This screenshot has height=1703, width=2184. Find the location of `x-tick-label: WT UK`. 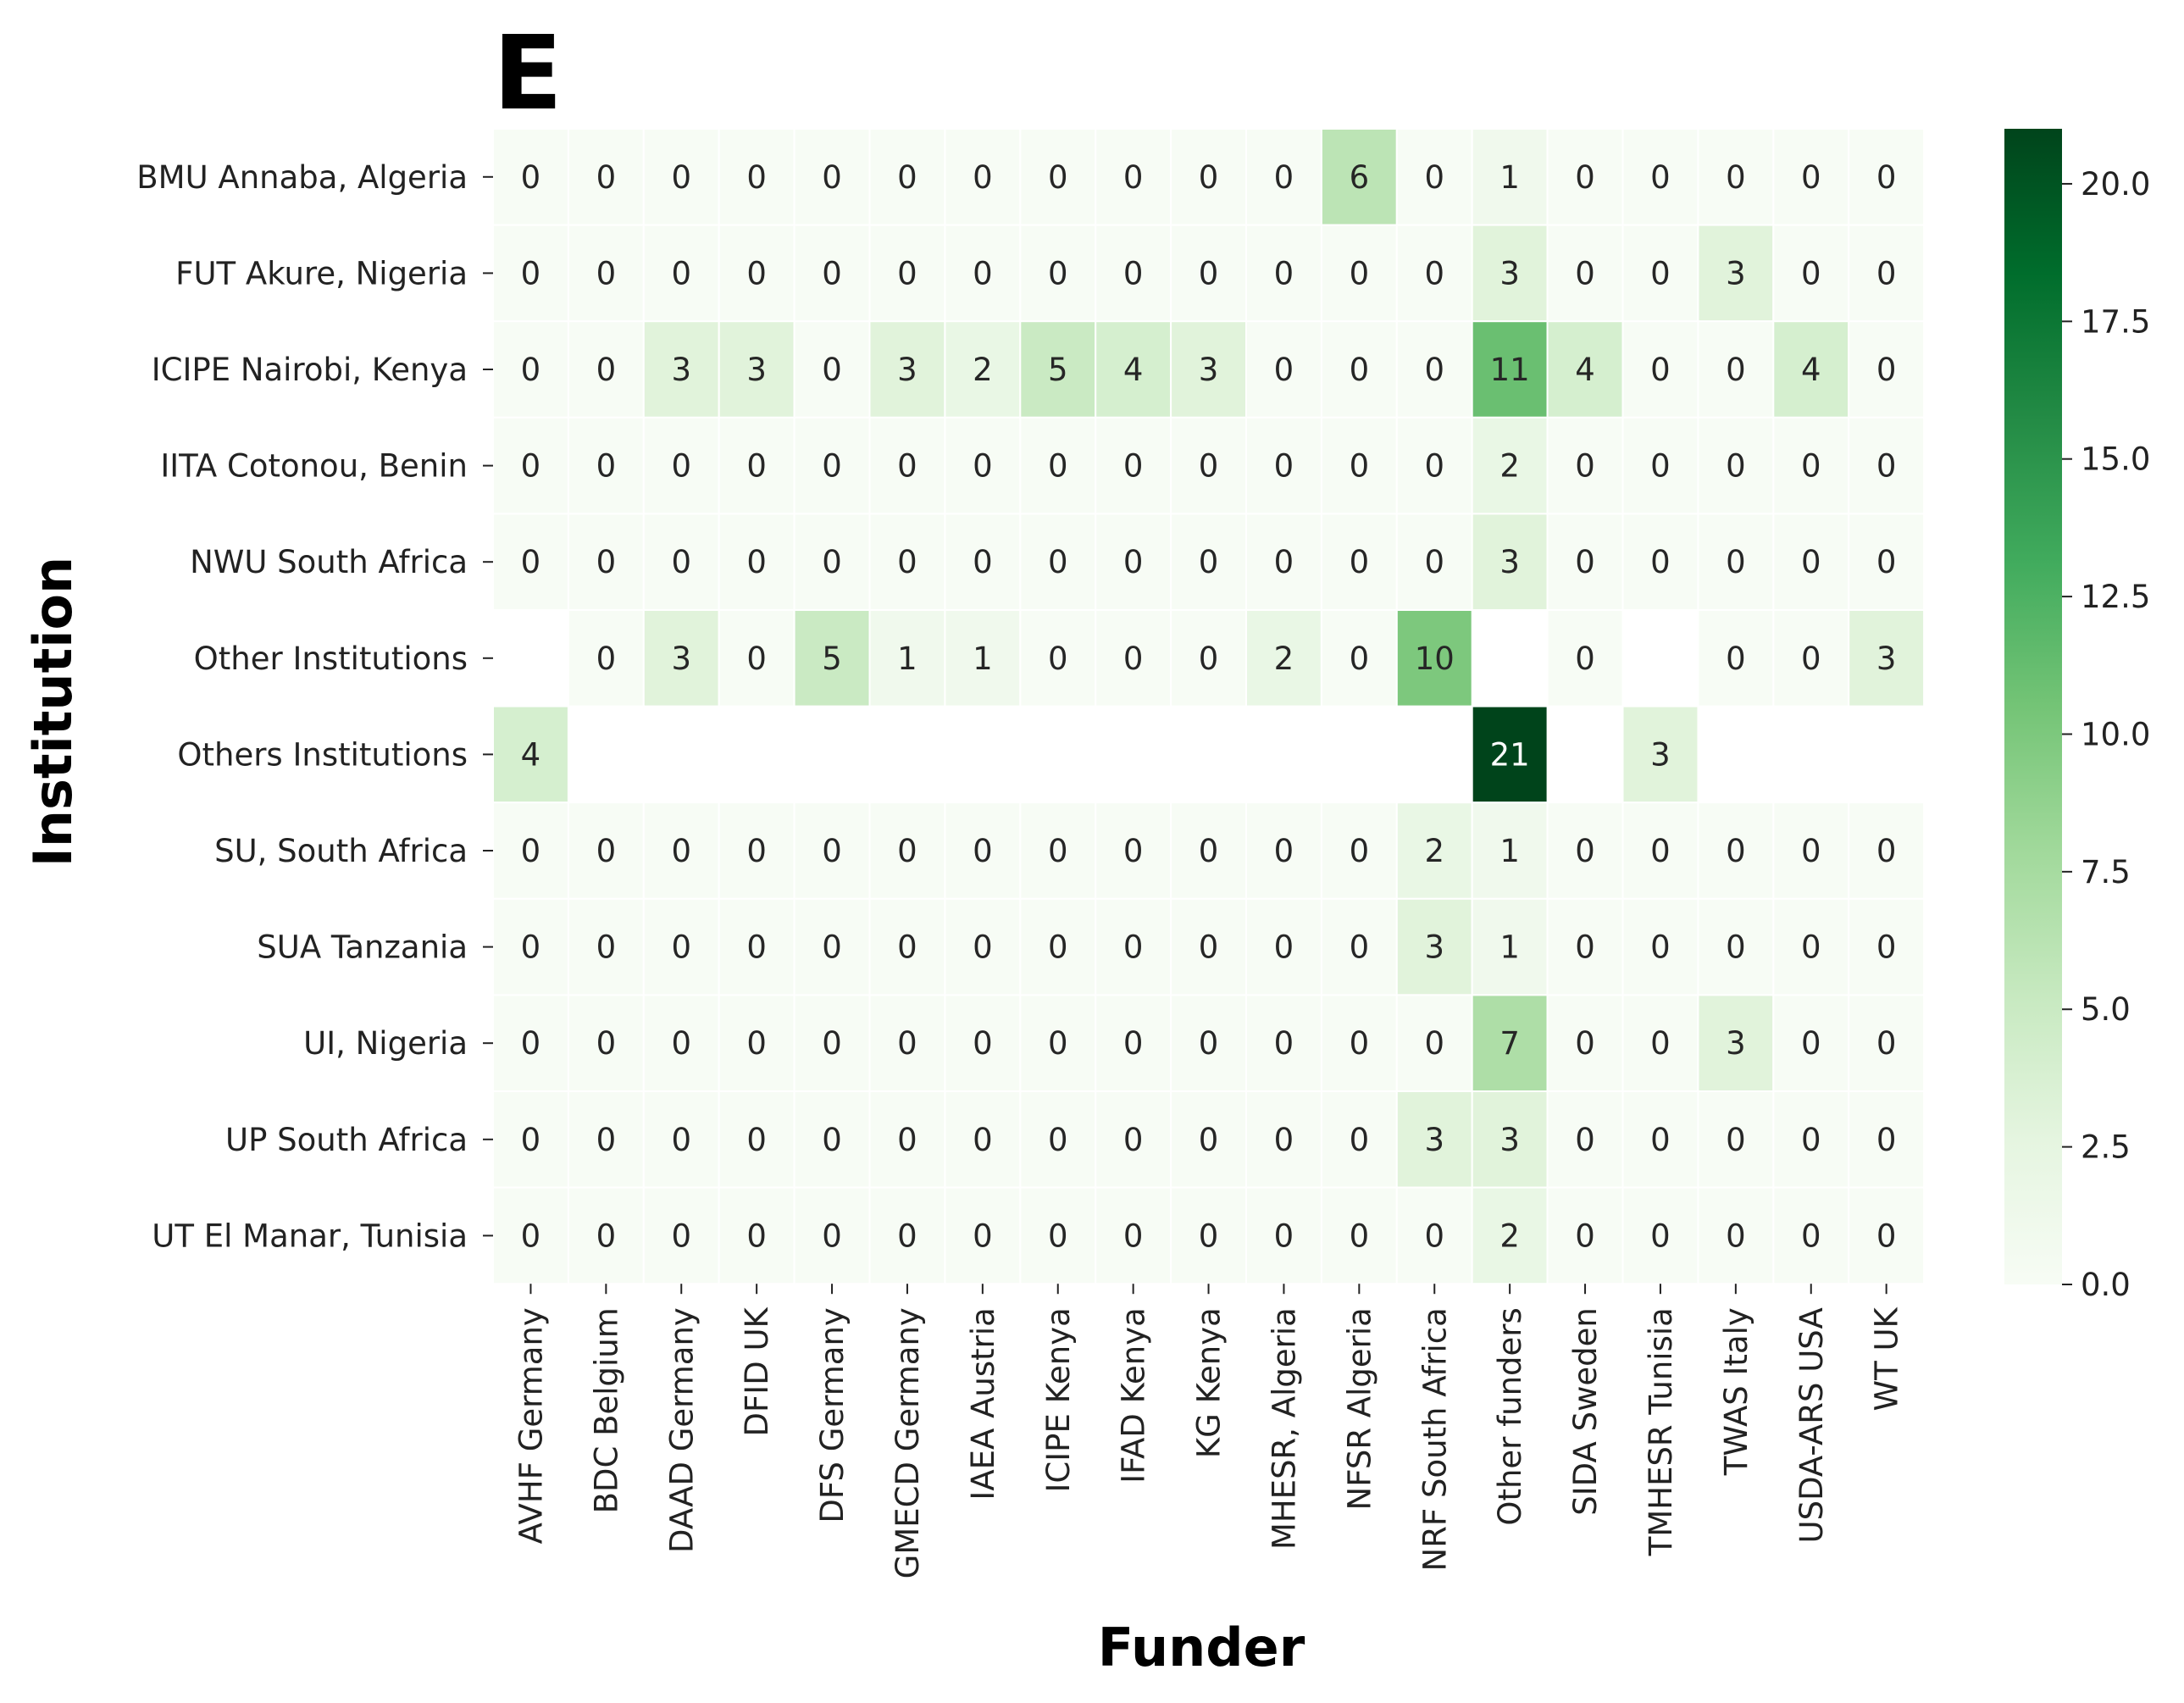

x-tick-label: WT UK is located at coordinates (1887, 1359).